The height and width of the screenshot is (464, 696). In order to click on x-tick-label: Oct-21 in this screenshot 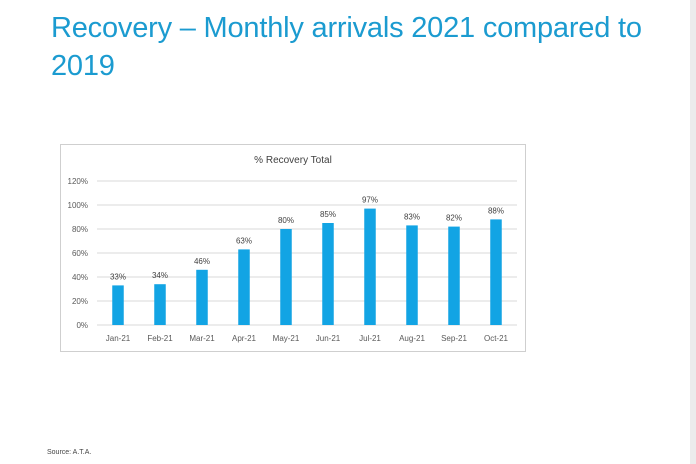, I will do `click(496, 338)`.